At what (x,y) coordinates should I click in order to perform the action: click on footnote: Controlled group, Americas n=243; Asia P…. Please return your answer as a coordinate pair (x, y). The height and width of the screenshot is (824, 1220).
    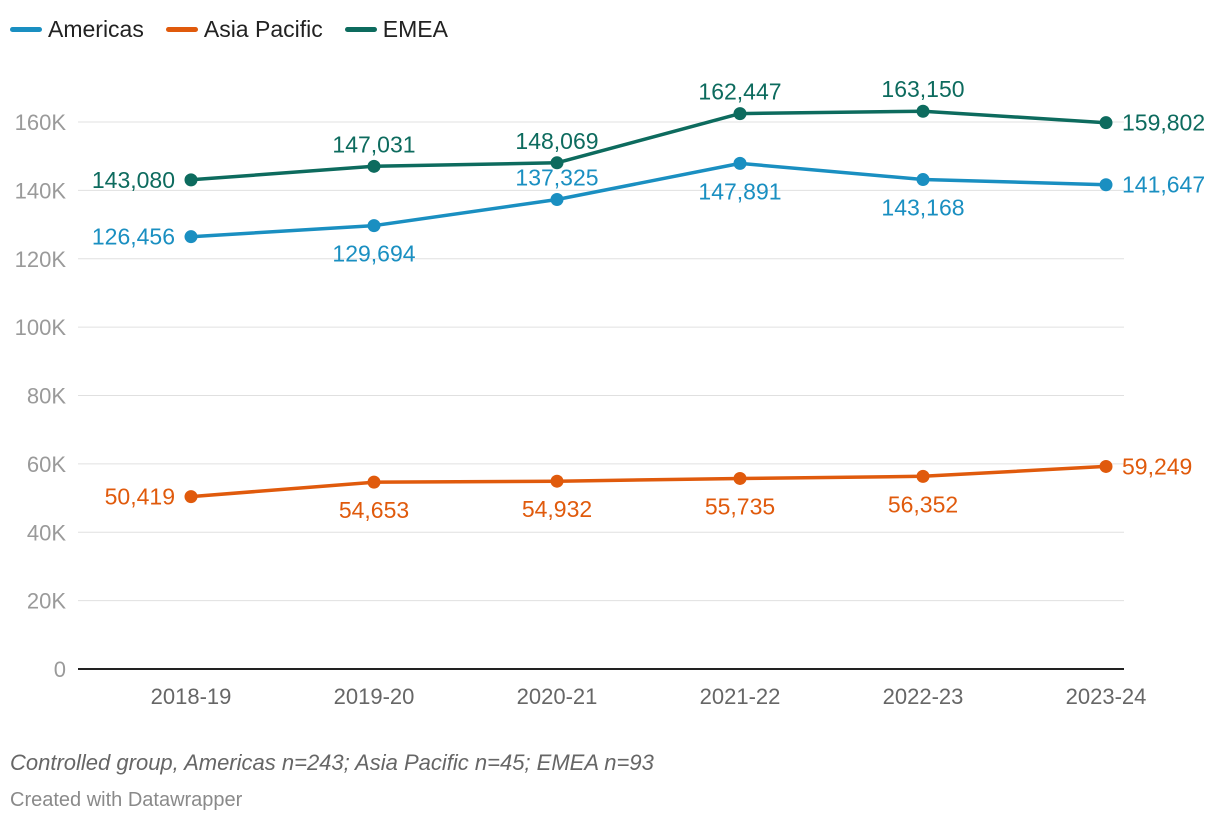
    Looking at the image, I should click on (332, 762).